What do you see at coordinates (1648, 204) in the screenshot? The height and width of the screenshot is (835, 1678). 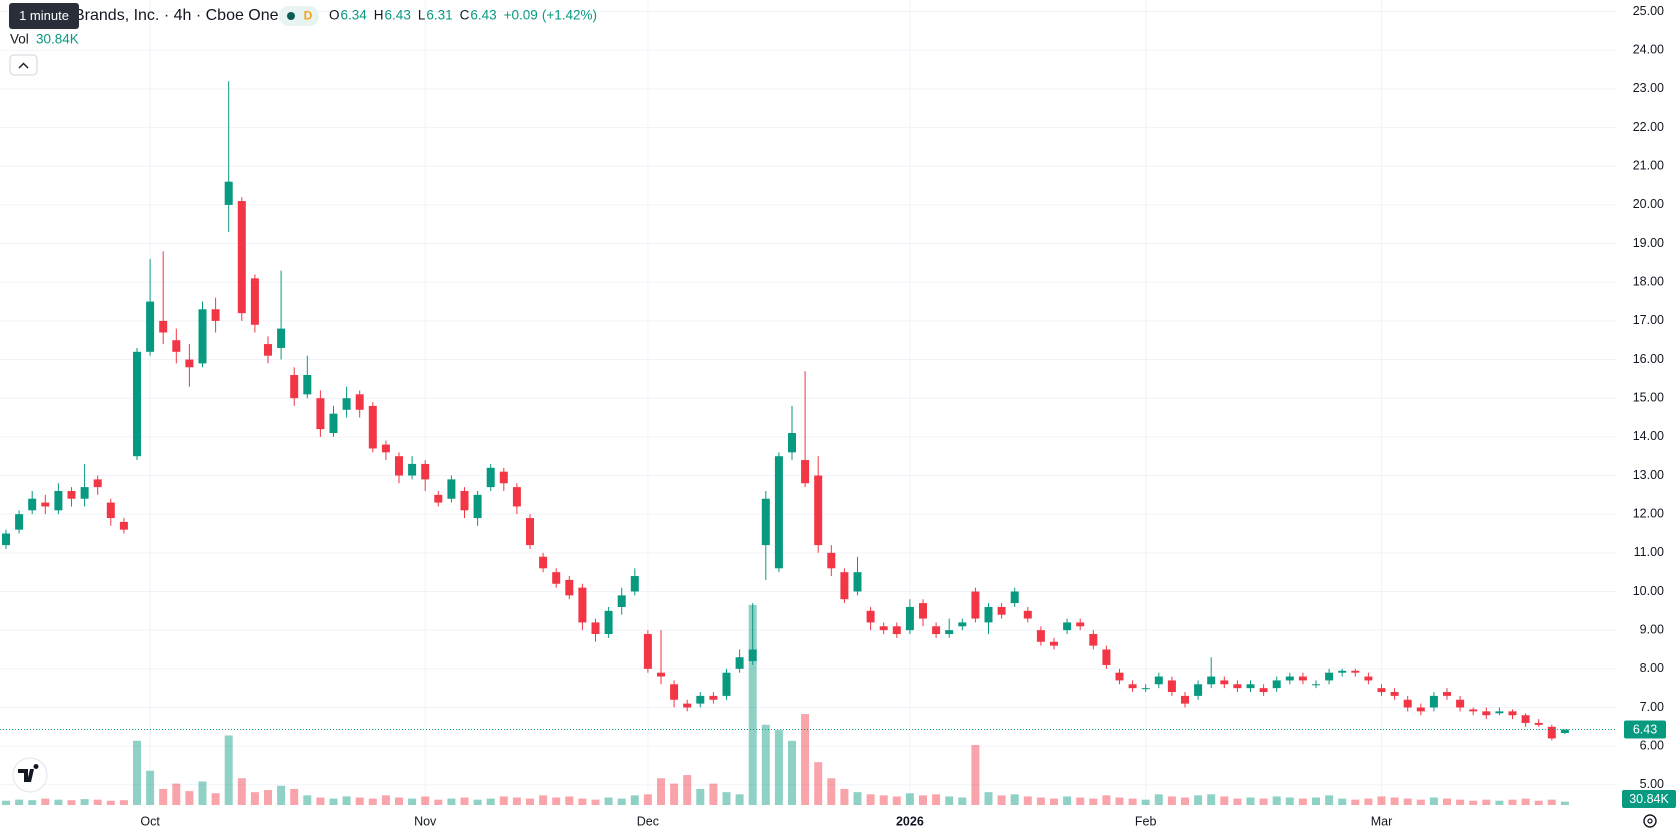 I see `y-tick-label: 20.00` at bounding box center [1648, 204].